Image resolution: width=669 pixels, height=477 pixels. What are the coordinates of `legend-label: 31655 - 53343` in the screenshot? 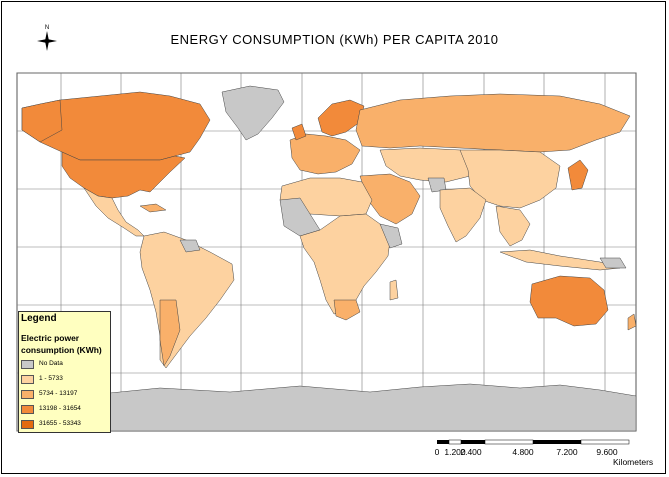 It's located at (60, 423).